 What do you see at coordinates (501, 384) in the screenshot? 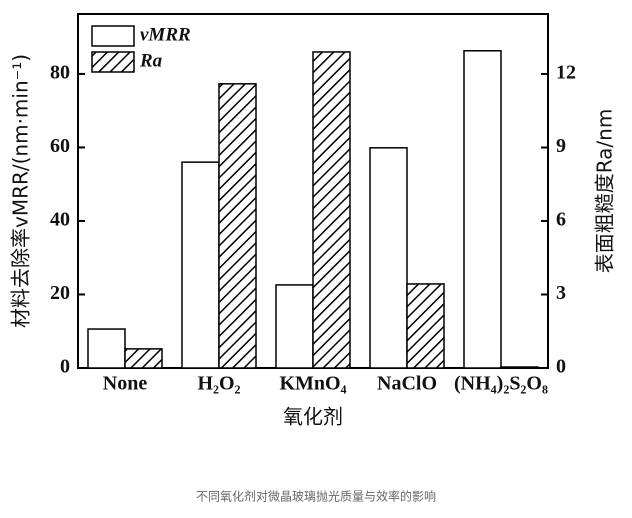
I see `x-tick-label: (NH₄)₂S₂O₈` at bounding box center [501, 384].